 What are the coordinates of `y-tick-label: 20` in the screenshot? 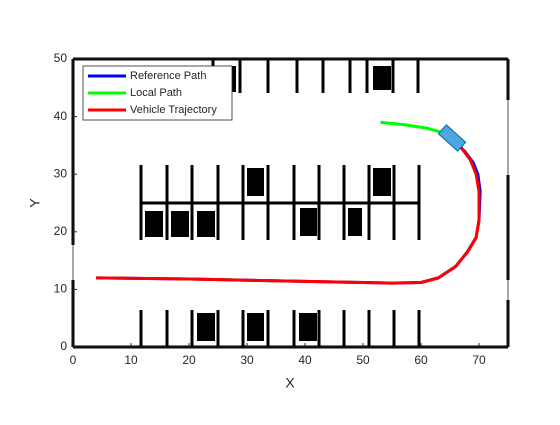 It's located at (61, 231).